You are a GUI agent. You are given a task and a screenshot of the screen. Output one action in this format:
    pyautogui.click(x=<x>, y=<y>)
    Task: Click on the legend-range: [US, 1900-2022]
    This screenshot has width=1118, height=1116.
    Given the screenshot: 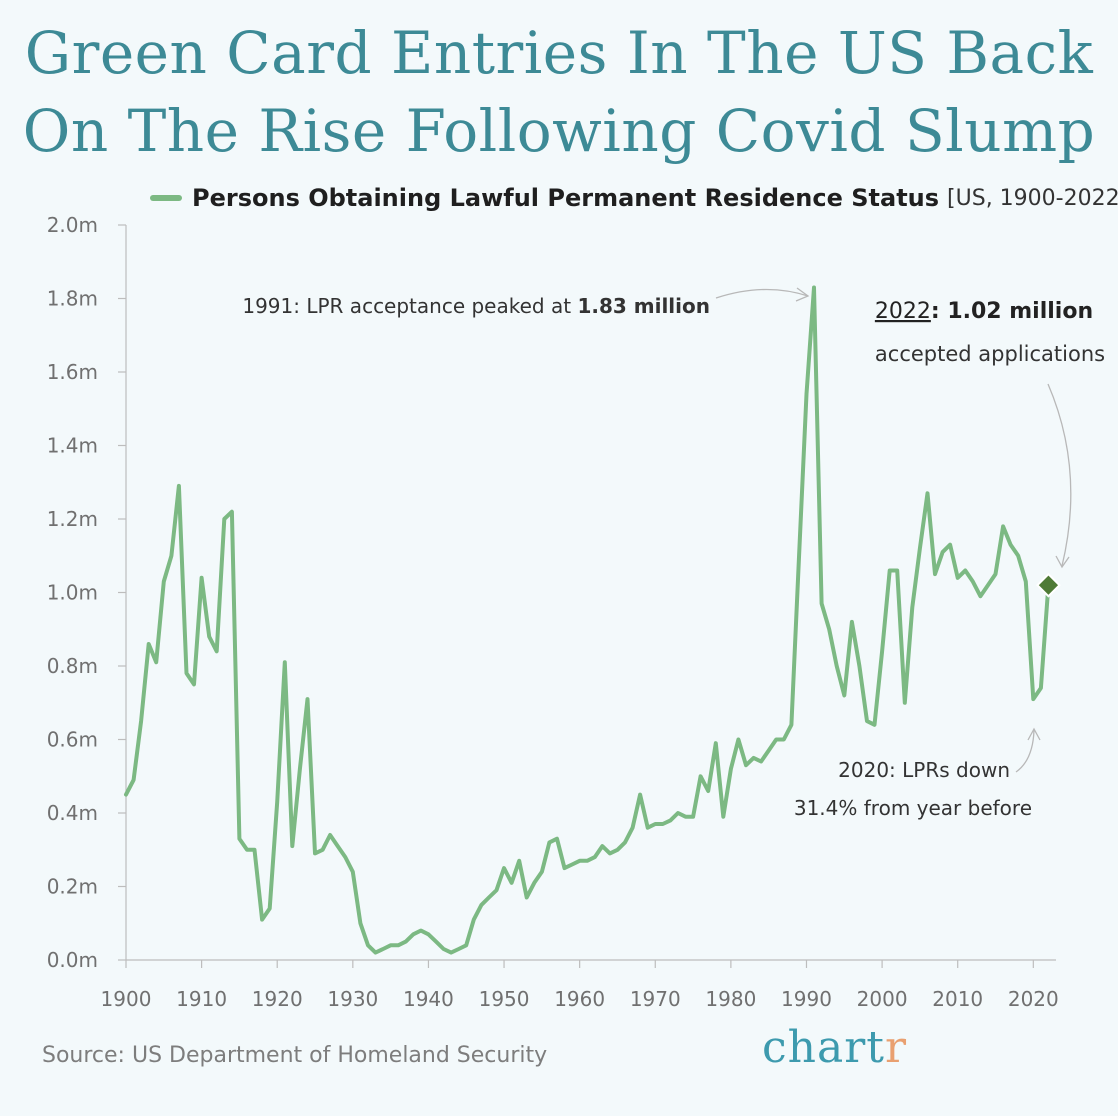 What is the action you would take?
    pyautogui.click(x=1032, y=198)
    